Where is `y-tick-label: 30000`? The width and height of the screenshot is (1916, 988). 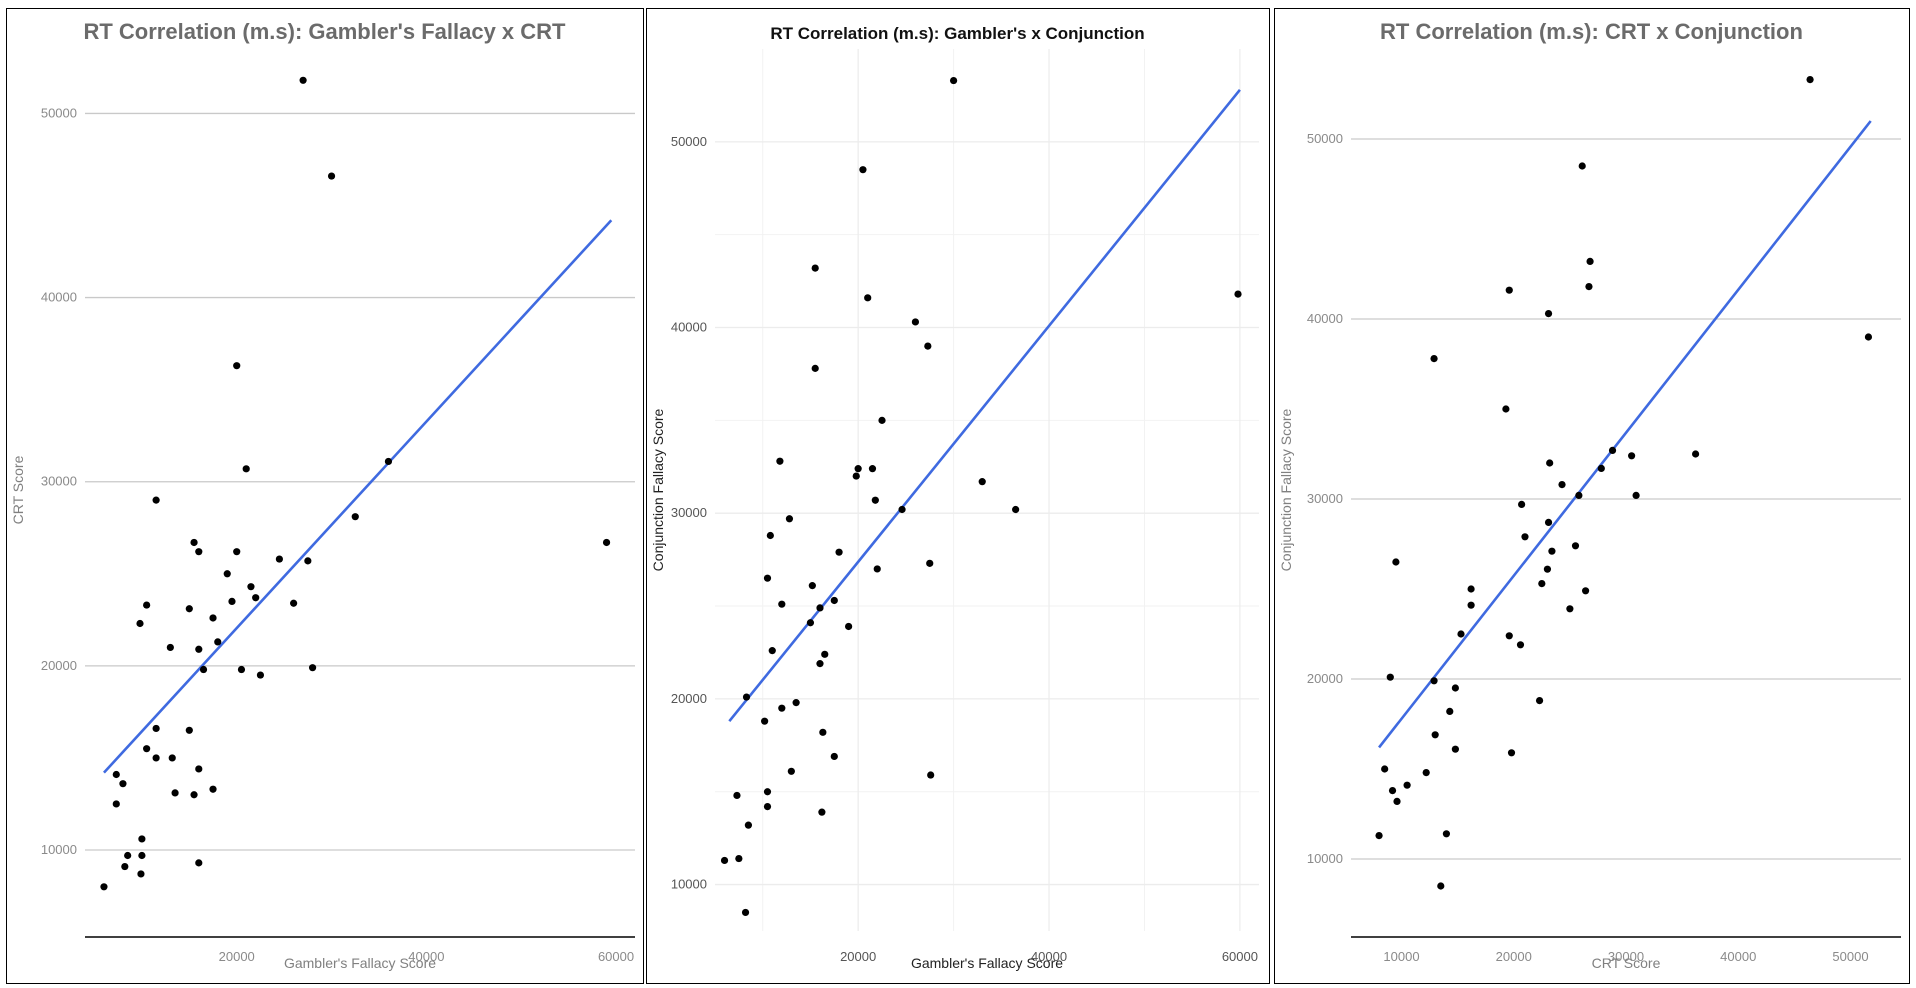 y-tick-label: 30000 is located at coordinates (59, 481).